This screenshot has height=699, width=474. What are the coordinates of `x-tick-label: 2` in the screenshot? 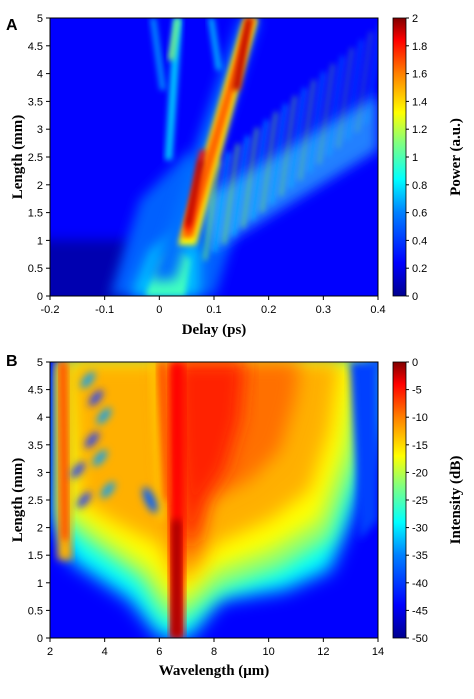 It's located at (50, 652).